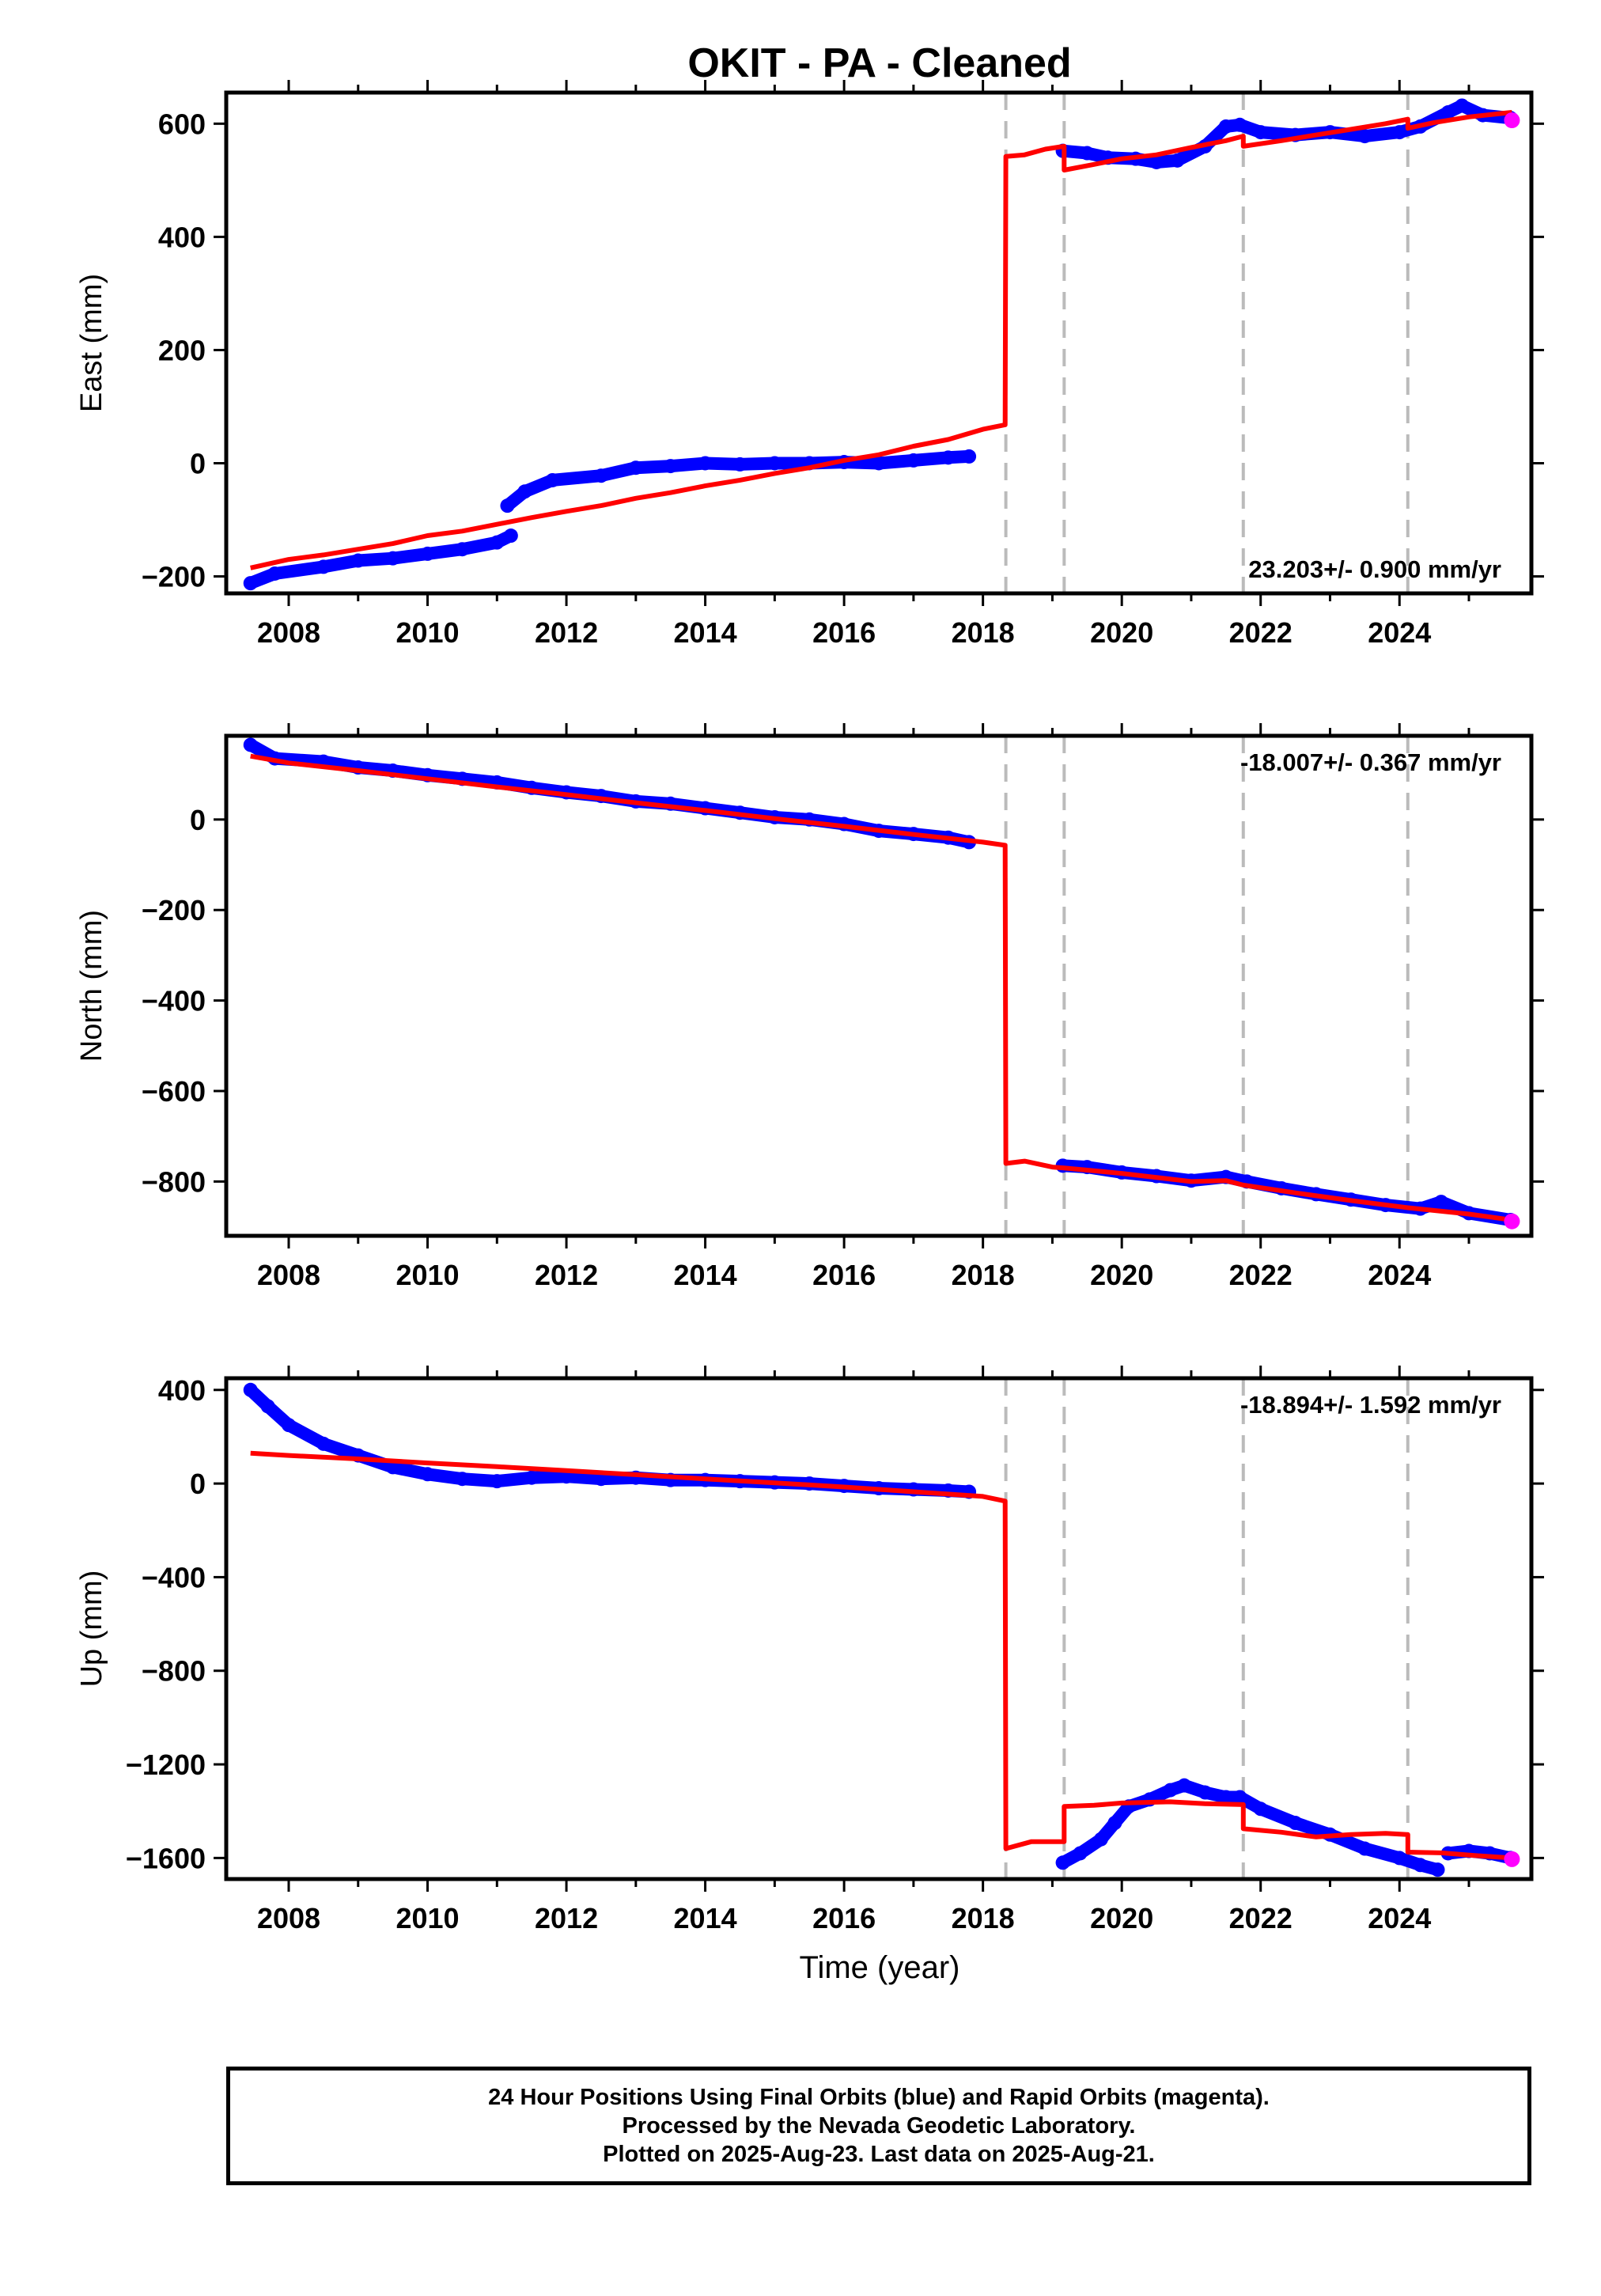 Image resolution: width=1601 pixels, height=2296 pixels. What do you see at coordinates (706, 1918) in the screenshot?
I see `x-tick-label: 2014` at bounding box center [706, 1918].